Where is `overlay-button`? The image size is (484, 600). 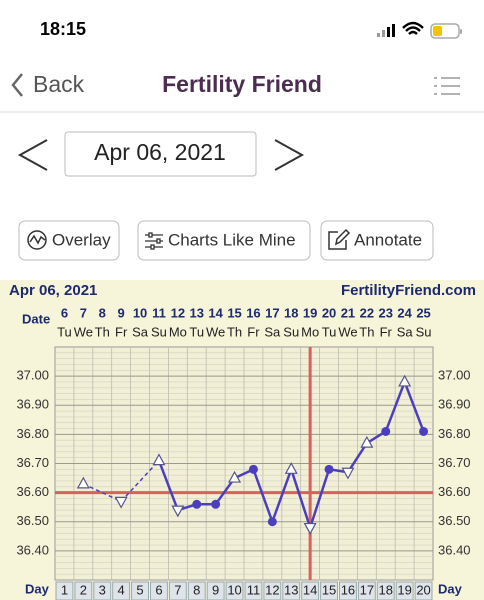
overlay-button is located at coordinates (69, 240).